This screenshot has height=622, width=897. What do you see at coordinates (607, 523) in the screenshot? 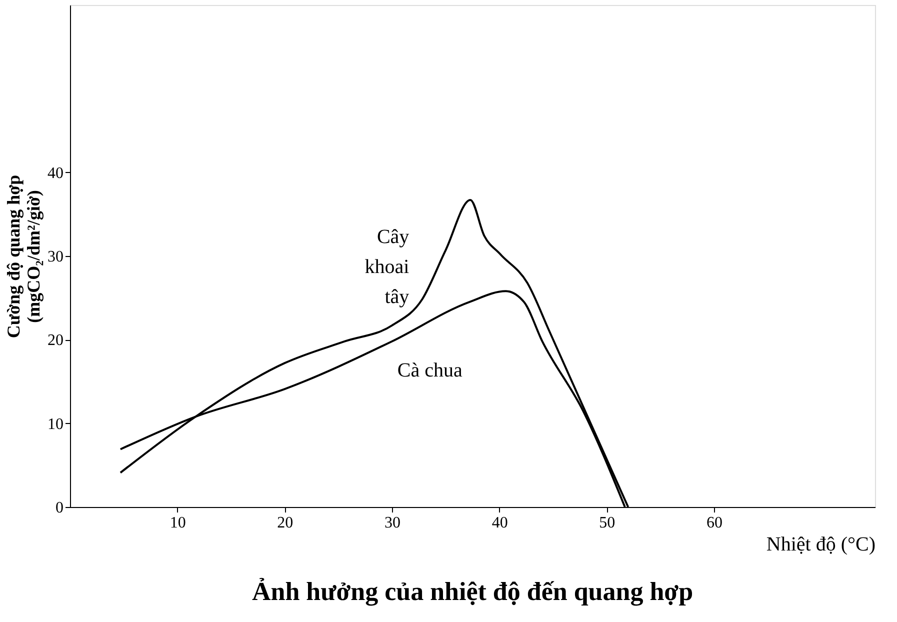
I see `x-tick-label: 50` at bounding box center [607, 523].